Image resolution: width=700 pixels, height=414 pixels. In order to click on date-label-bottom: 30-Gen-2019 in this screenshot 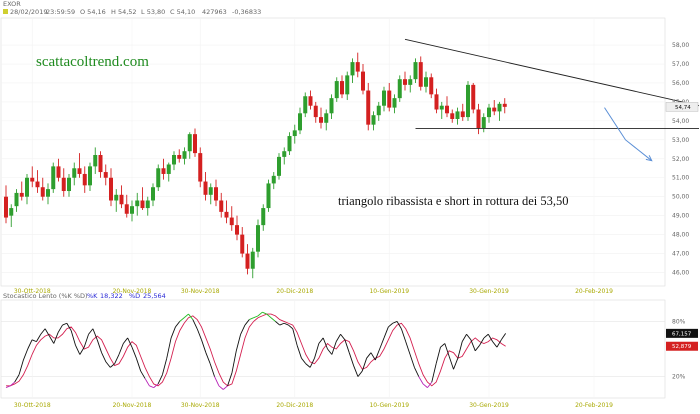, I will do `click(489, 405)`.